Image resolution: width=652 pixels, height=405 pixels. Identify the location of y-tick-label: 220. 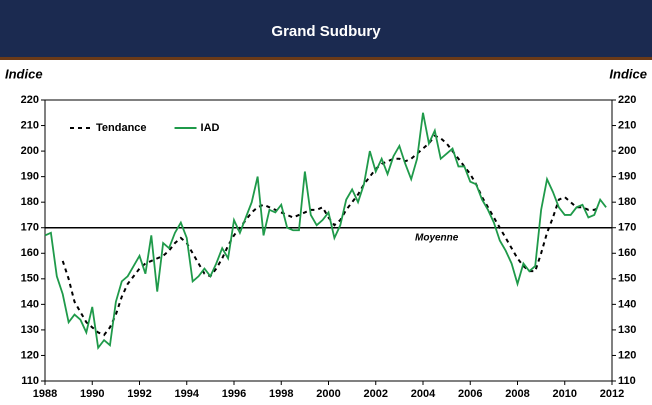
(30, 100).